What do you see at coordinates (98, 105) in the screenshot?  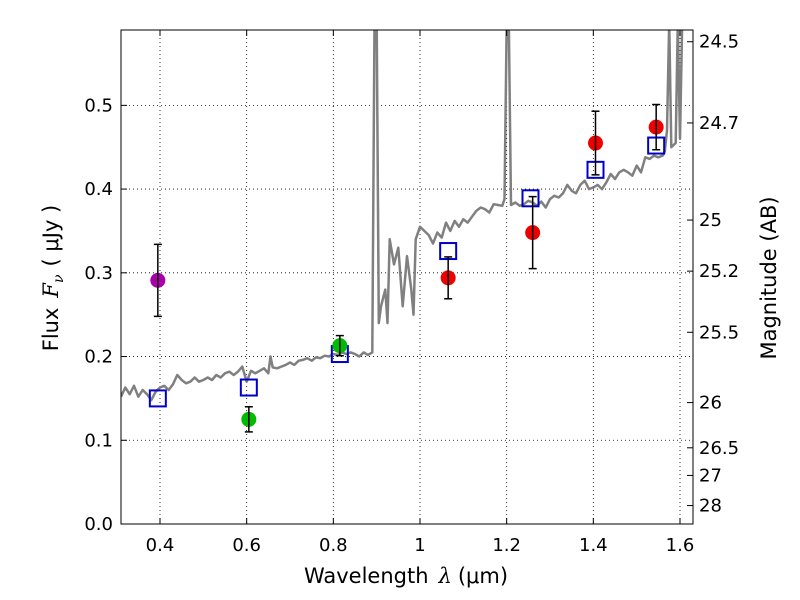 I see `y-tick-label: 0.5` at bounding box center [98, 105].